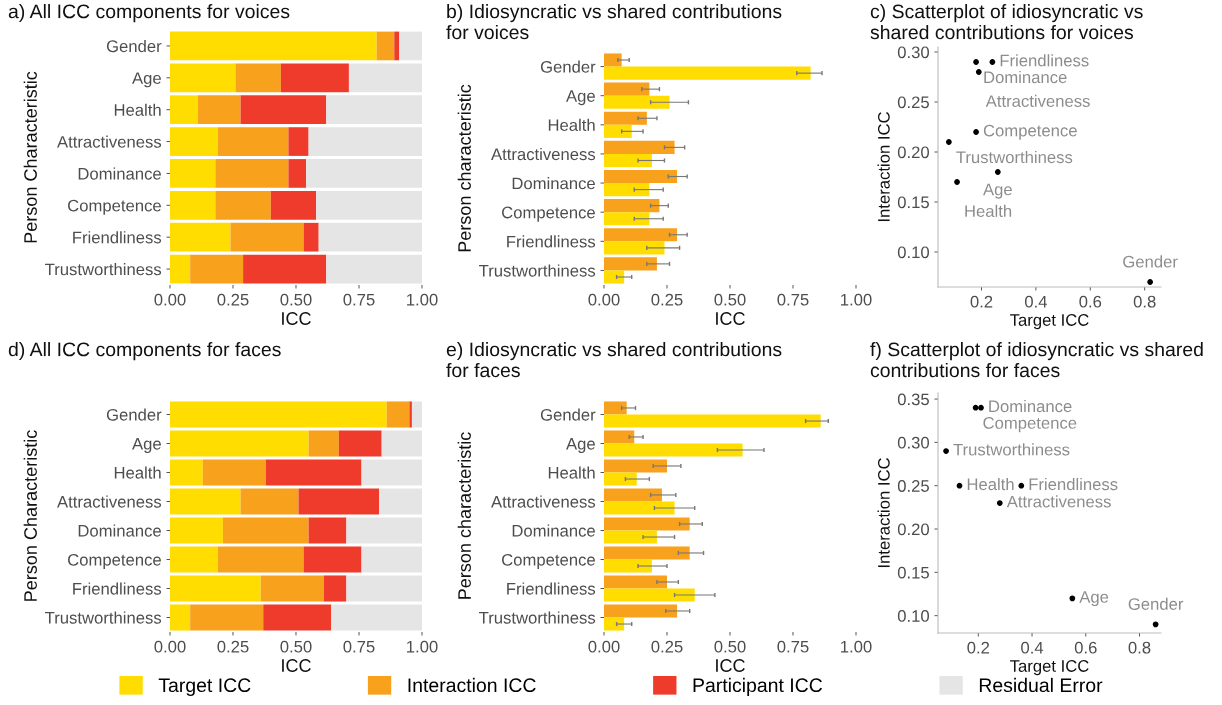  I want to click on chart-title: d) All ICC components for faces, so click(144, 351).